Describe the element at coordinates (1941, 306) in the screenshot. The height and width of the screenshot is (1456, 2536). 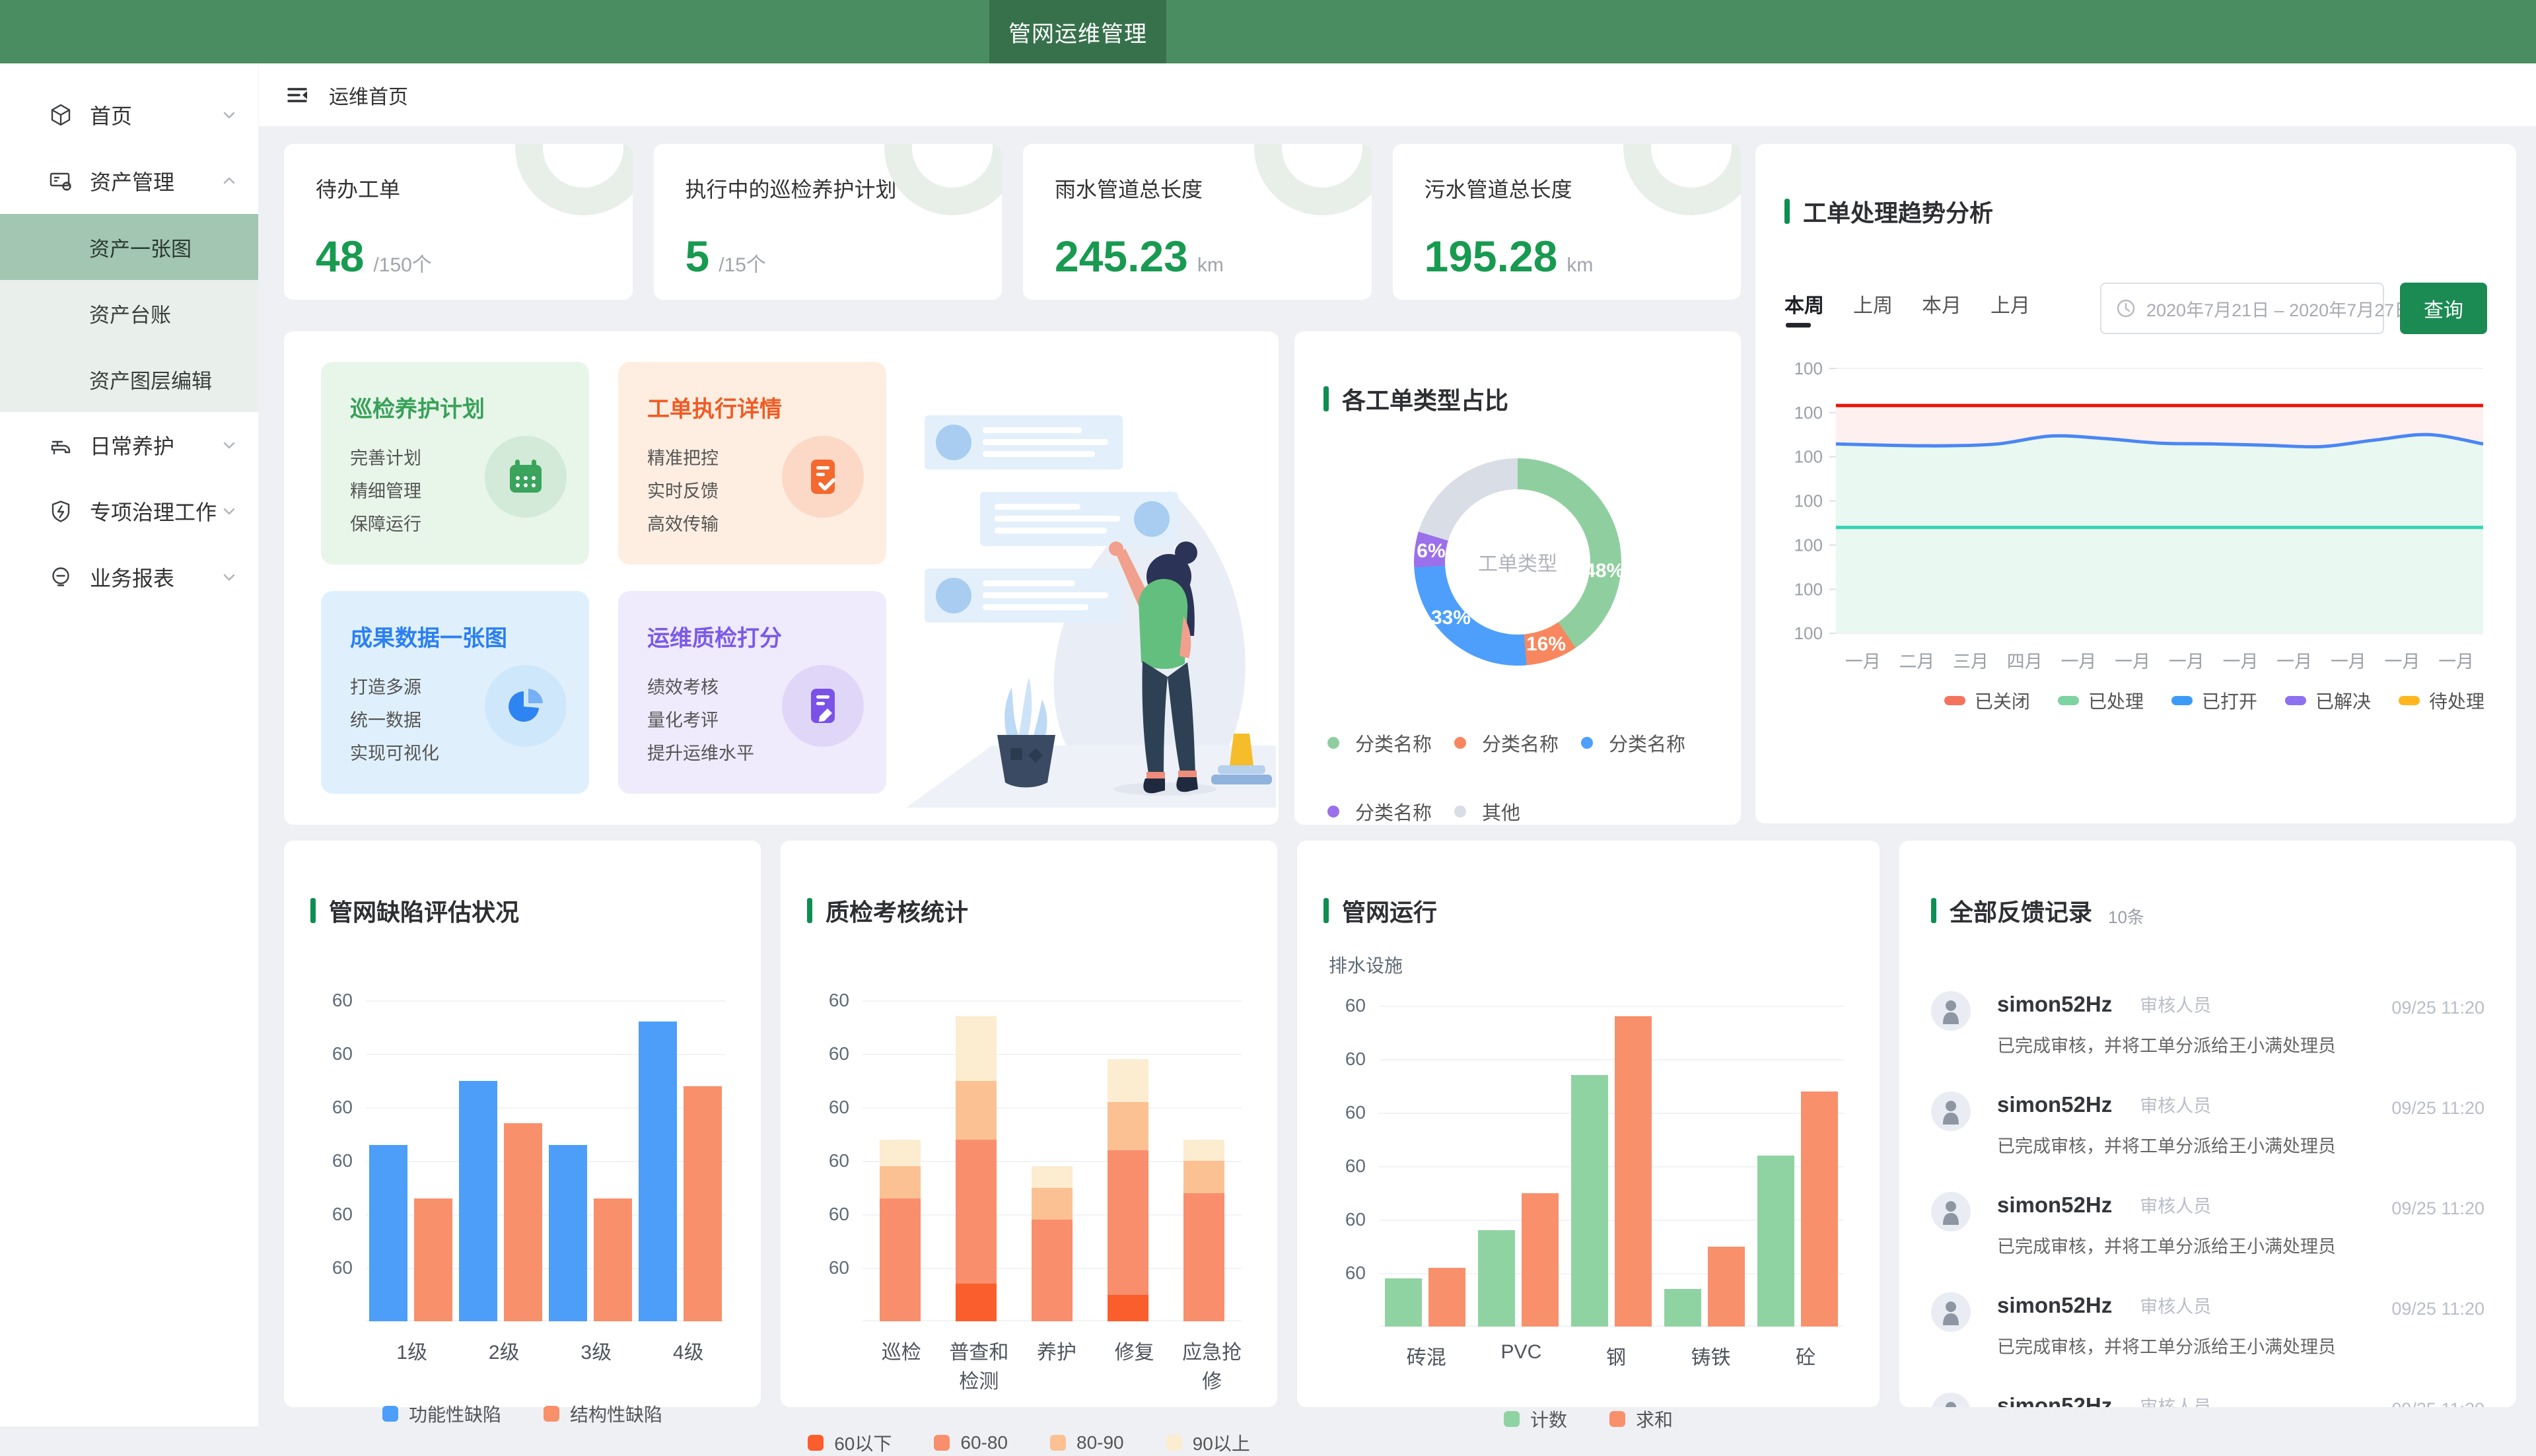
I see `trend-tab: 本月` at that location.